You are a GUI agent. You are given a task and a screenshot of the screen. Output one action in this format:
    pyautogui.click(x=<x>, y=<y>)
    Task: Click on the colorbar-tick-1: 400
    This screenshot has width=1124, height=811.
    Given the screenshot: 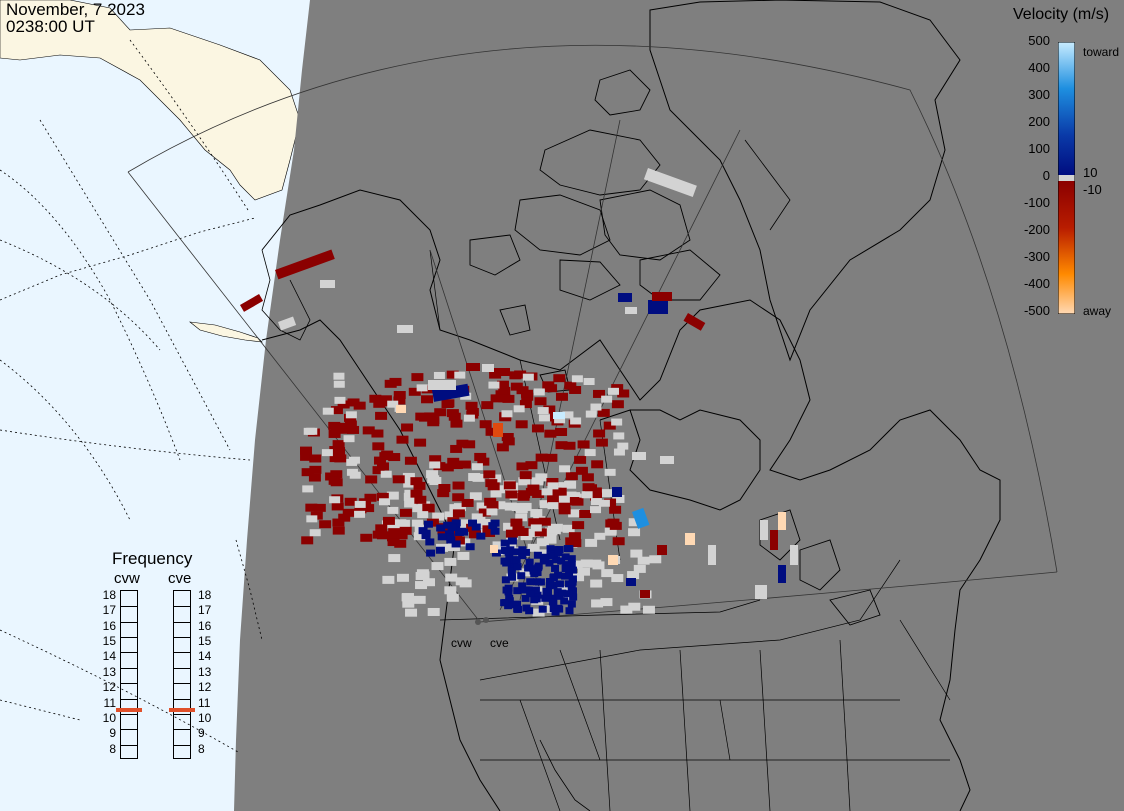 What is the action you would take?
    pyautogui.click(x=1039, y=67)
    